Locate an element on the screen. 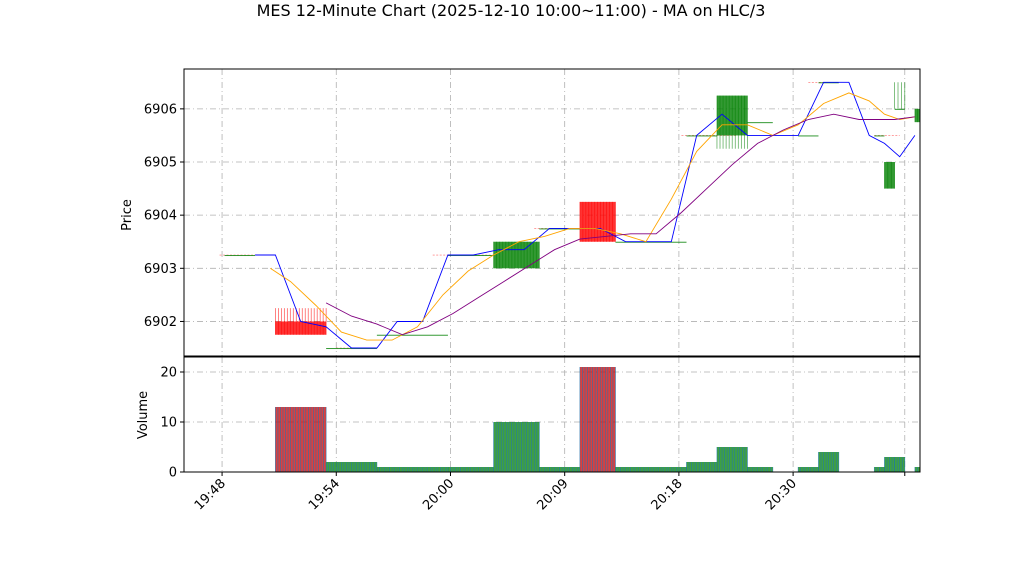 The width and height of the screenshot is (1022, 575). time-tick-label: 19:54 is located at coordinates (324, 494).